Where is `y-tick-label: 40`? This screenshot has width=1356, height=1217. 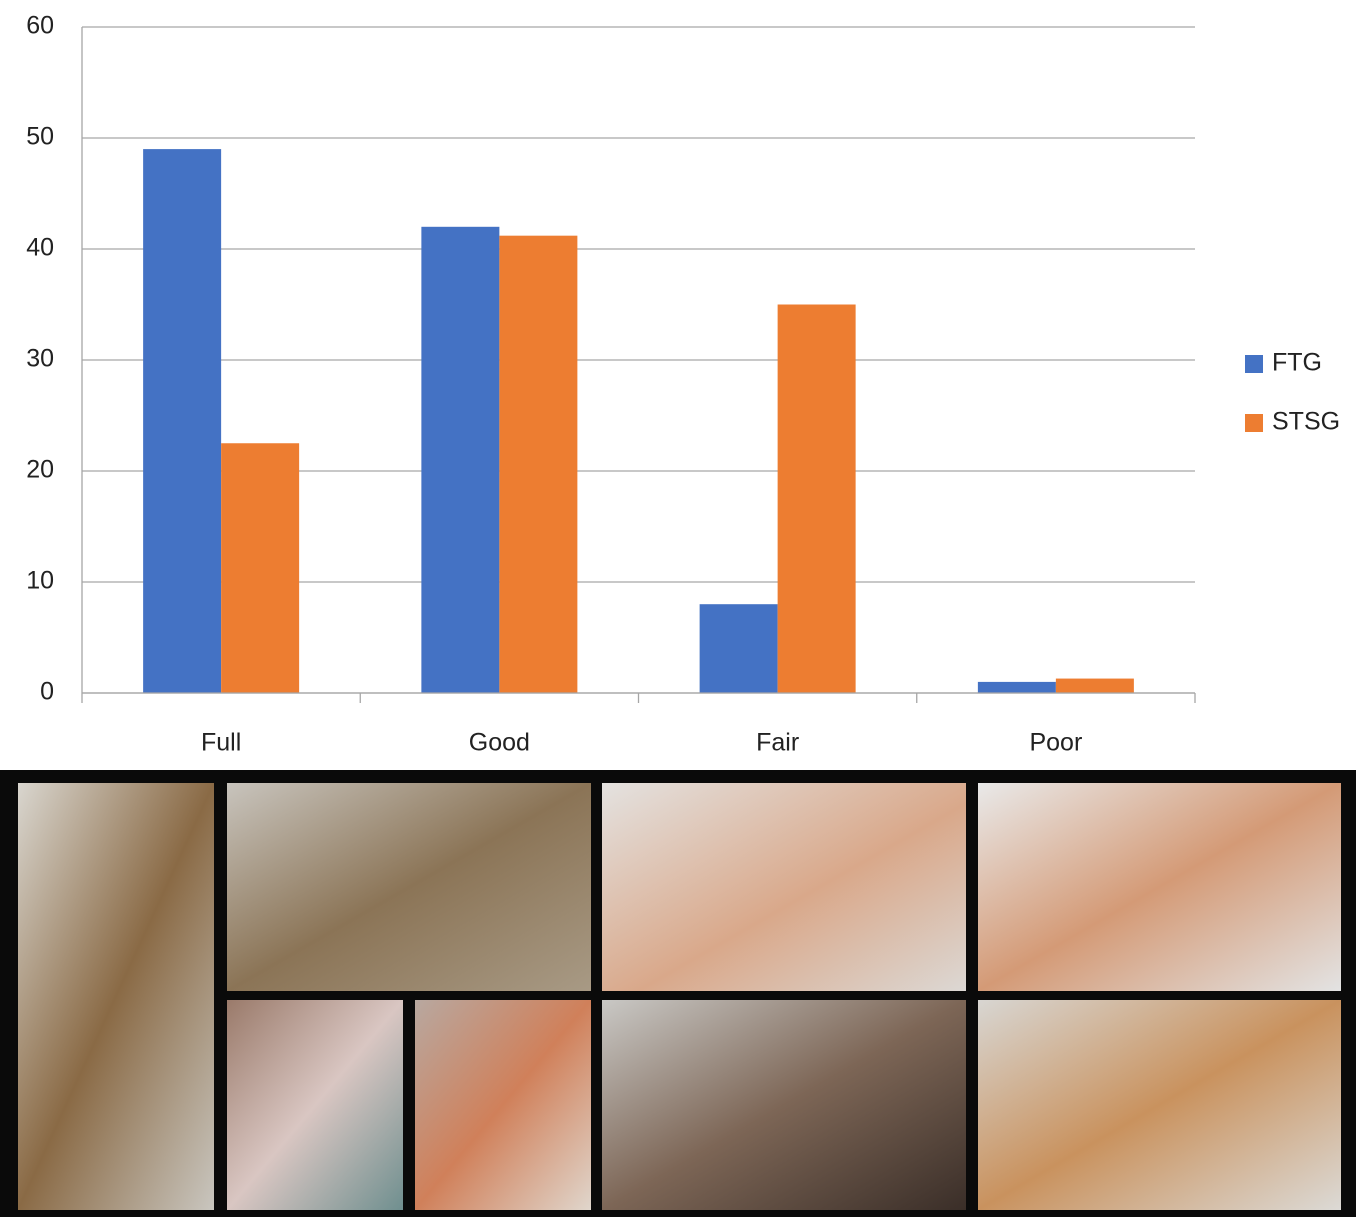
y-tick-label: 40 is located at coordinates (40, 248).